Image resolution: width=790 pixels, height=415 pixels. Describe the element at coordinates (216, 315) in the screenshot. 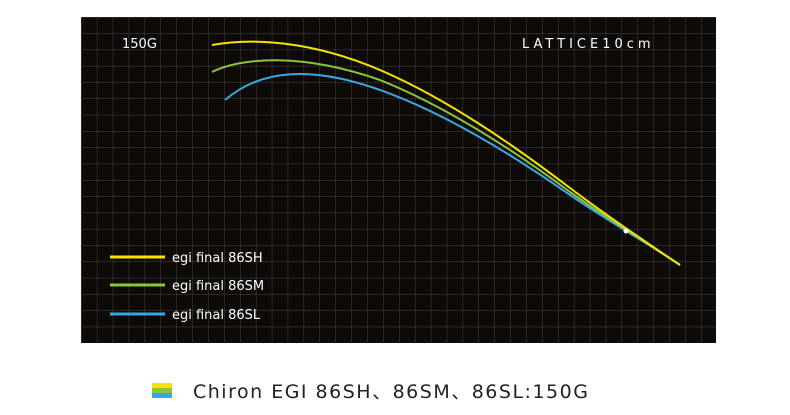

I see `legend-label: egi final 86SL` at that location.